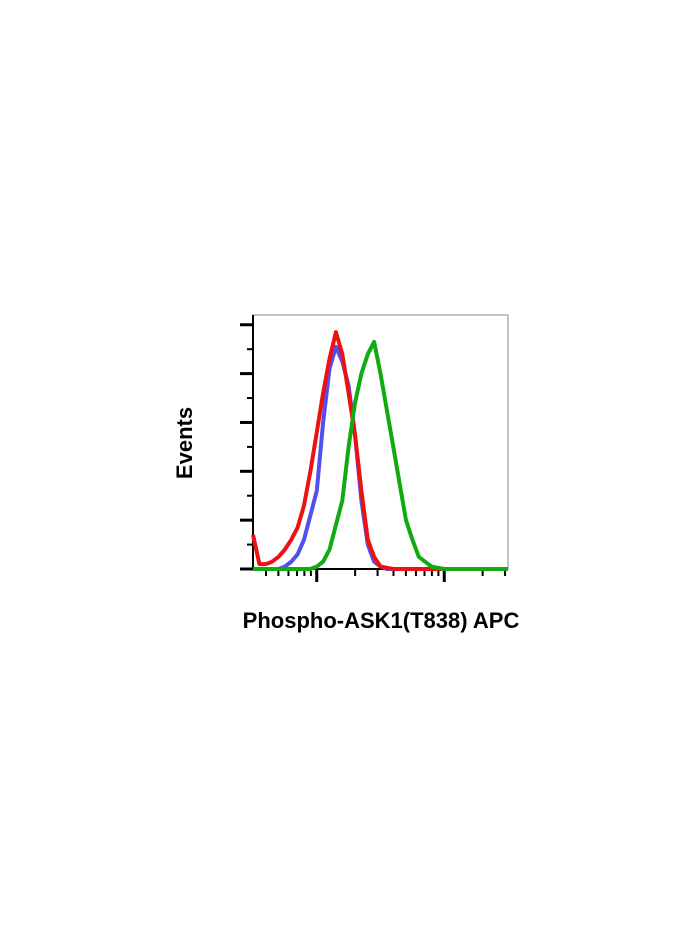 The height and width of the screenshot is (934, 700). I want to click on plot-frame, so click(380, 442).